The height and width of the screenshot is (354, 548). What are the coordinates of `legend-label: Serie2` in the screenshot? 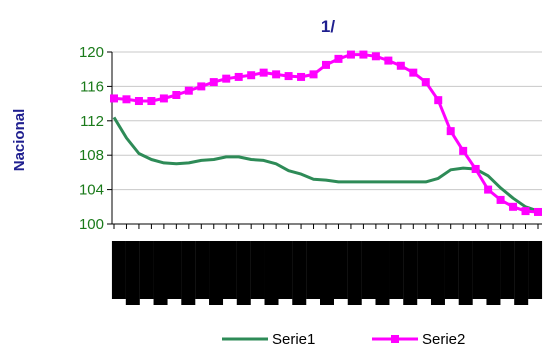 It's located at (443, 339).